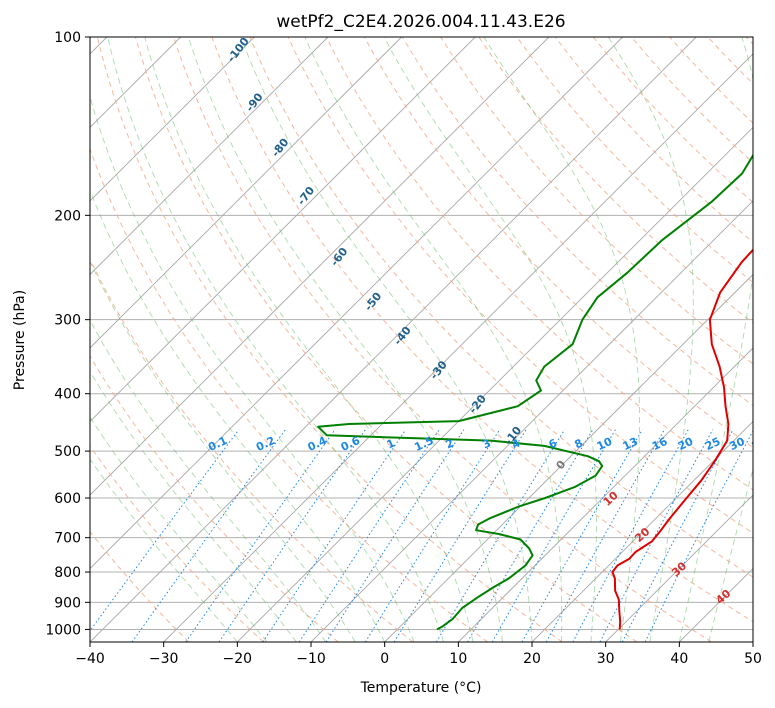  Describe the element at coordinates (532, 659) in the screenshot. I see `x-tick-label: 20` at that location.